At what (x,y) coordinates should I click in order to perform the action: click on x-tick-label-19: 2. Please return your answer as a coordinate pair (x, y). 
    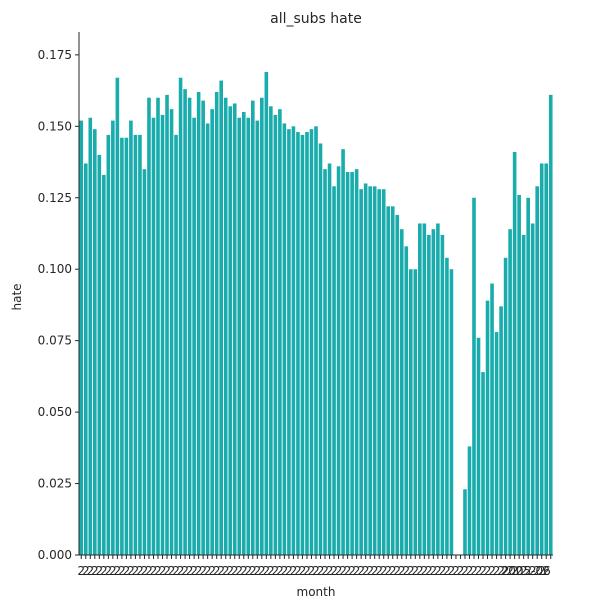
    Looking at the image, I should click on (167, 571).